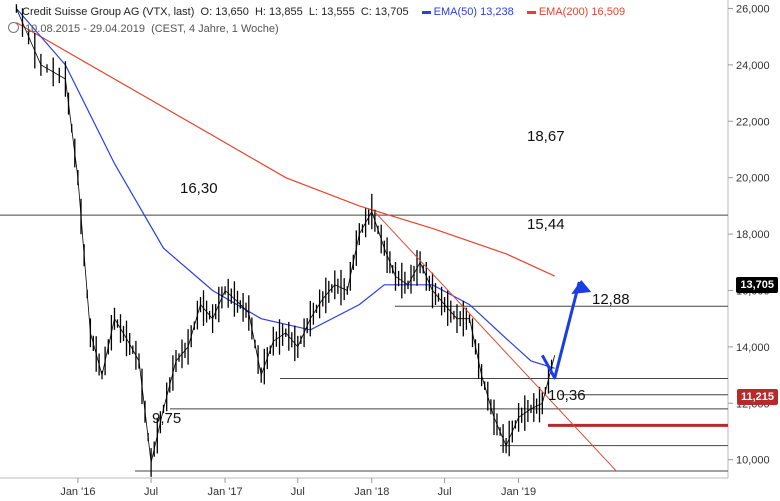 This screenshot has width=780, height=501. What do you see at coordinates (757, 285) in the screenshot?
I see `last-price-tag: 13,705` at bounding box center [757, 285].